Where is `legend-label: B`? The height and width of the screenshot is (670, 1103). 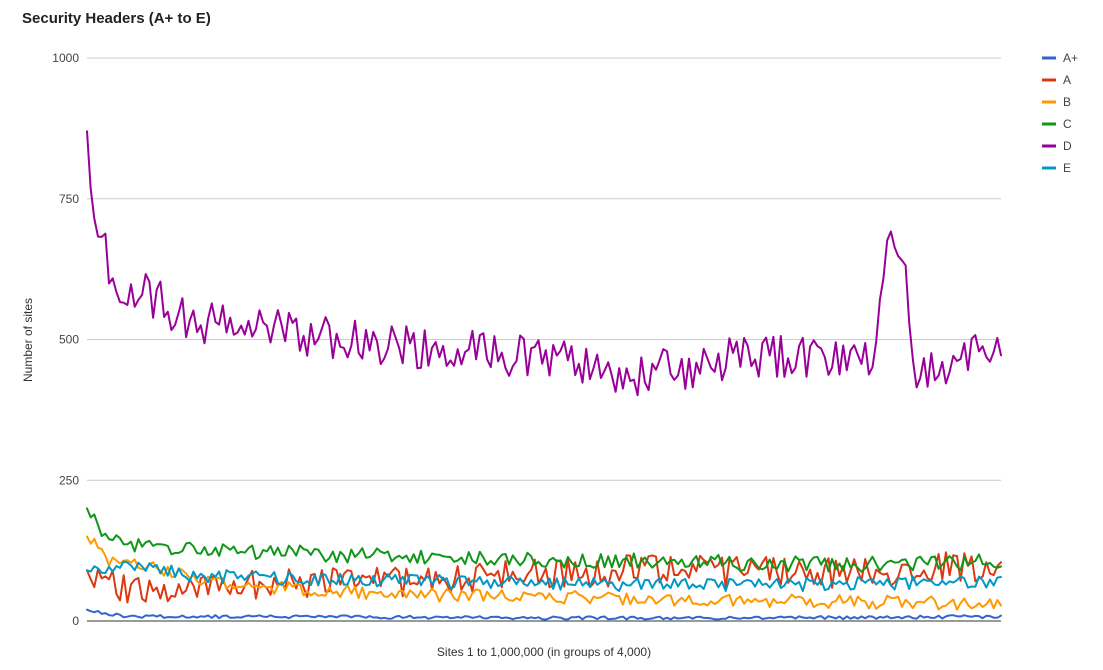
legend-label: B is located at coordinates (1067, 102).